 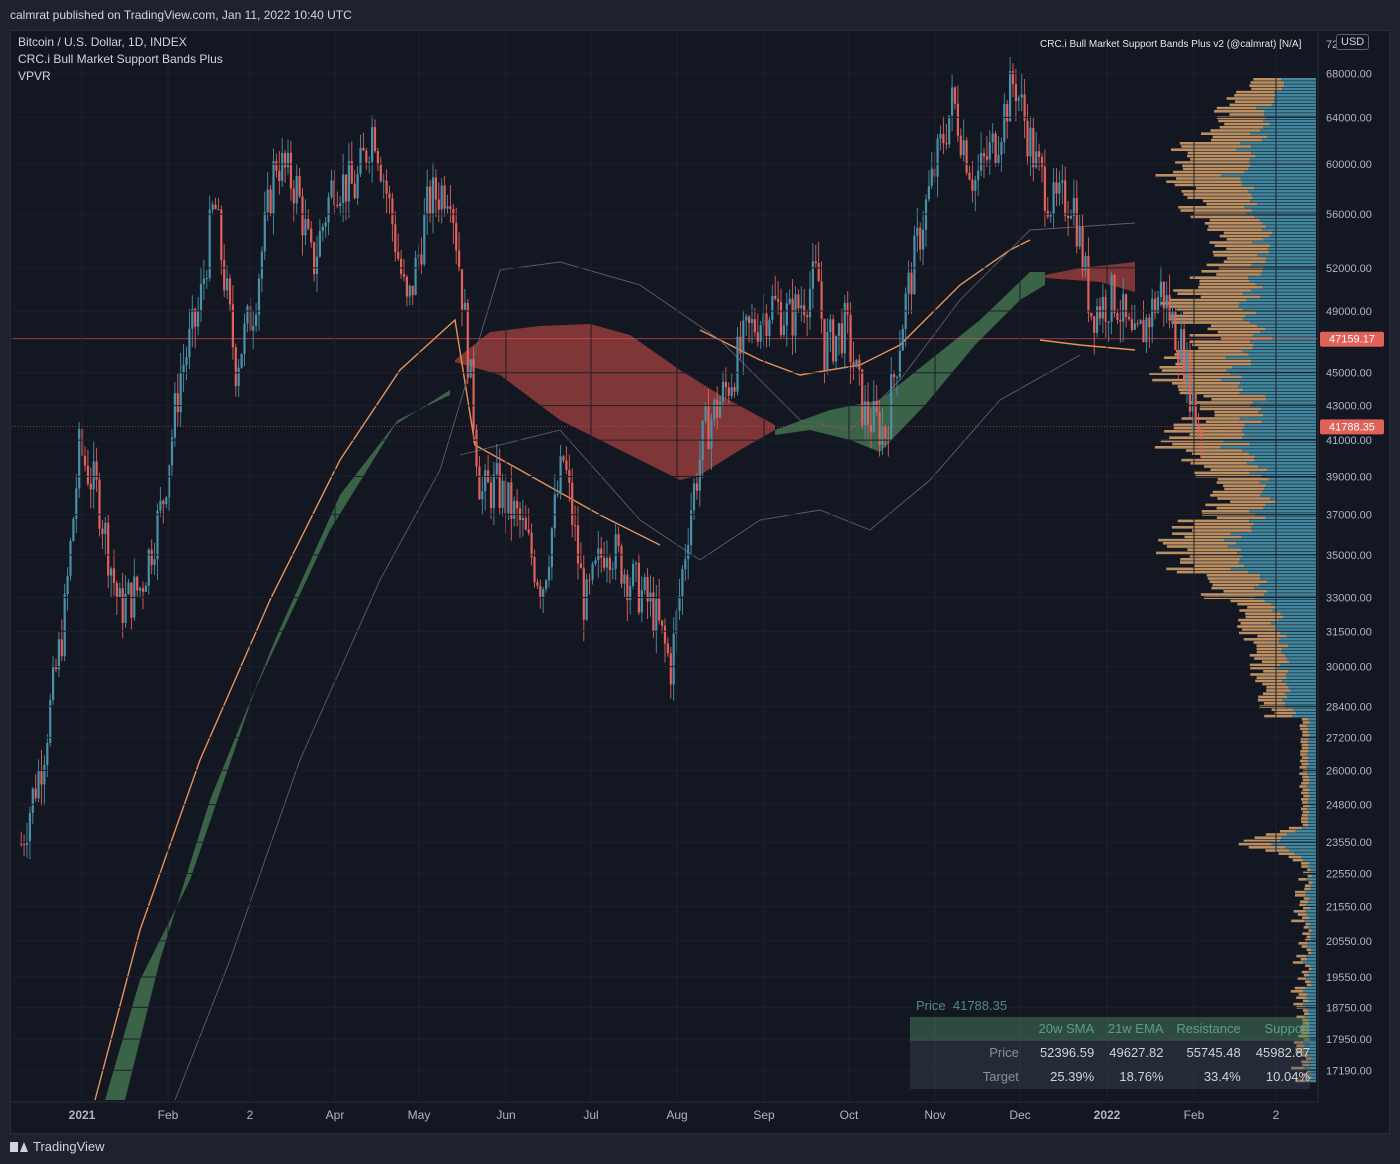 I want to click on info-cell: 33.4%, so click(x=1222, y=1076).